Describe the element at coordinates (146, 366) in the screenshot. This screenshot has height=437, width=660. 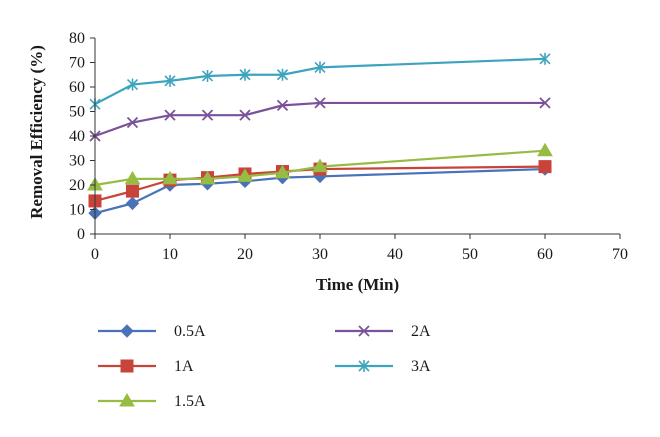
I see `legend-item: 1A` at that location.